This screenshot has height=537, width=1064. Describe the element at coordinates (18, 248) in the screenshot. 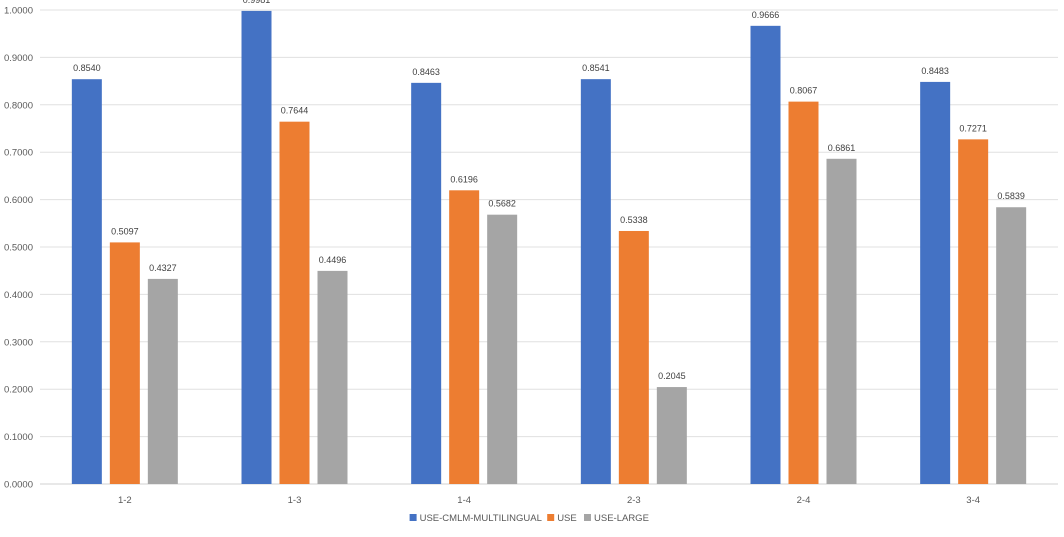

I see `y-tick-label: 0.5000` at that location.